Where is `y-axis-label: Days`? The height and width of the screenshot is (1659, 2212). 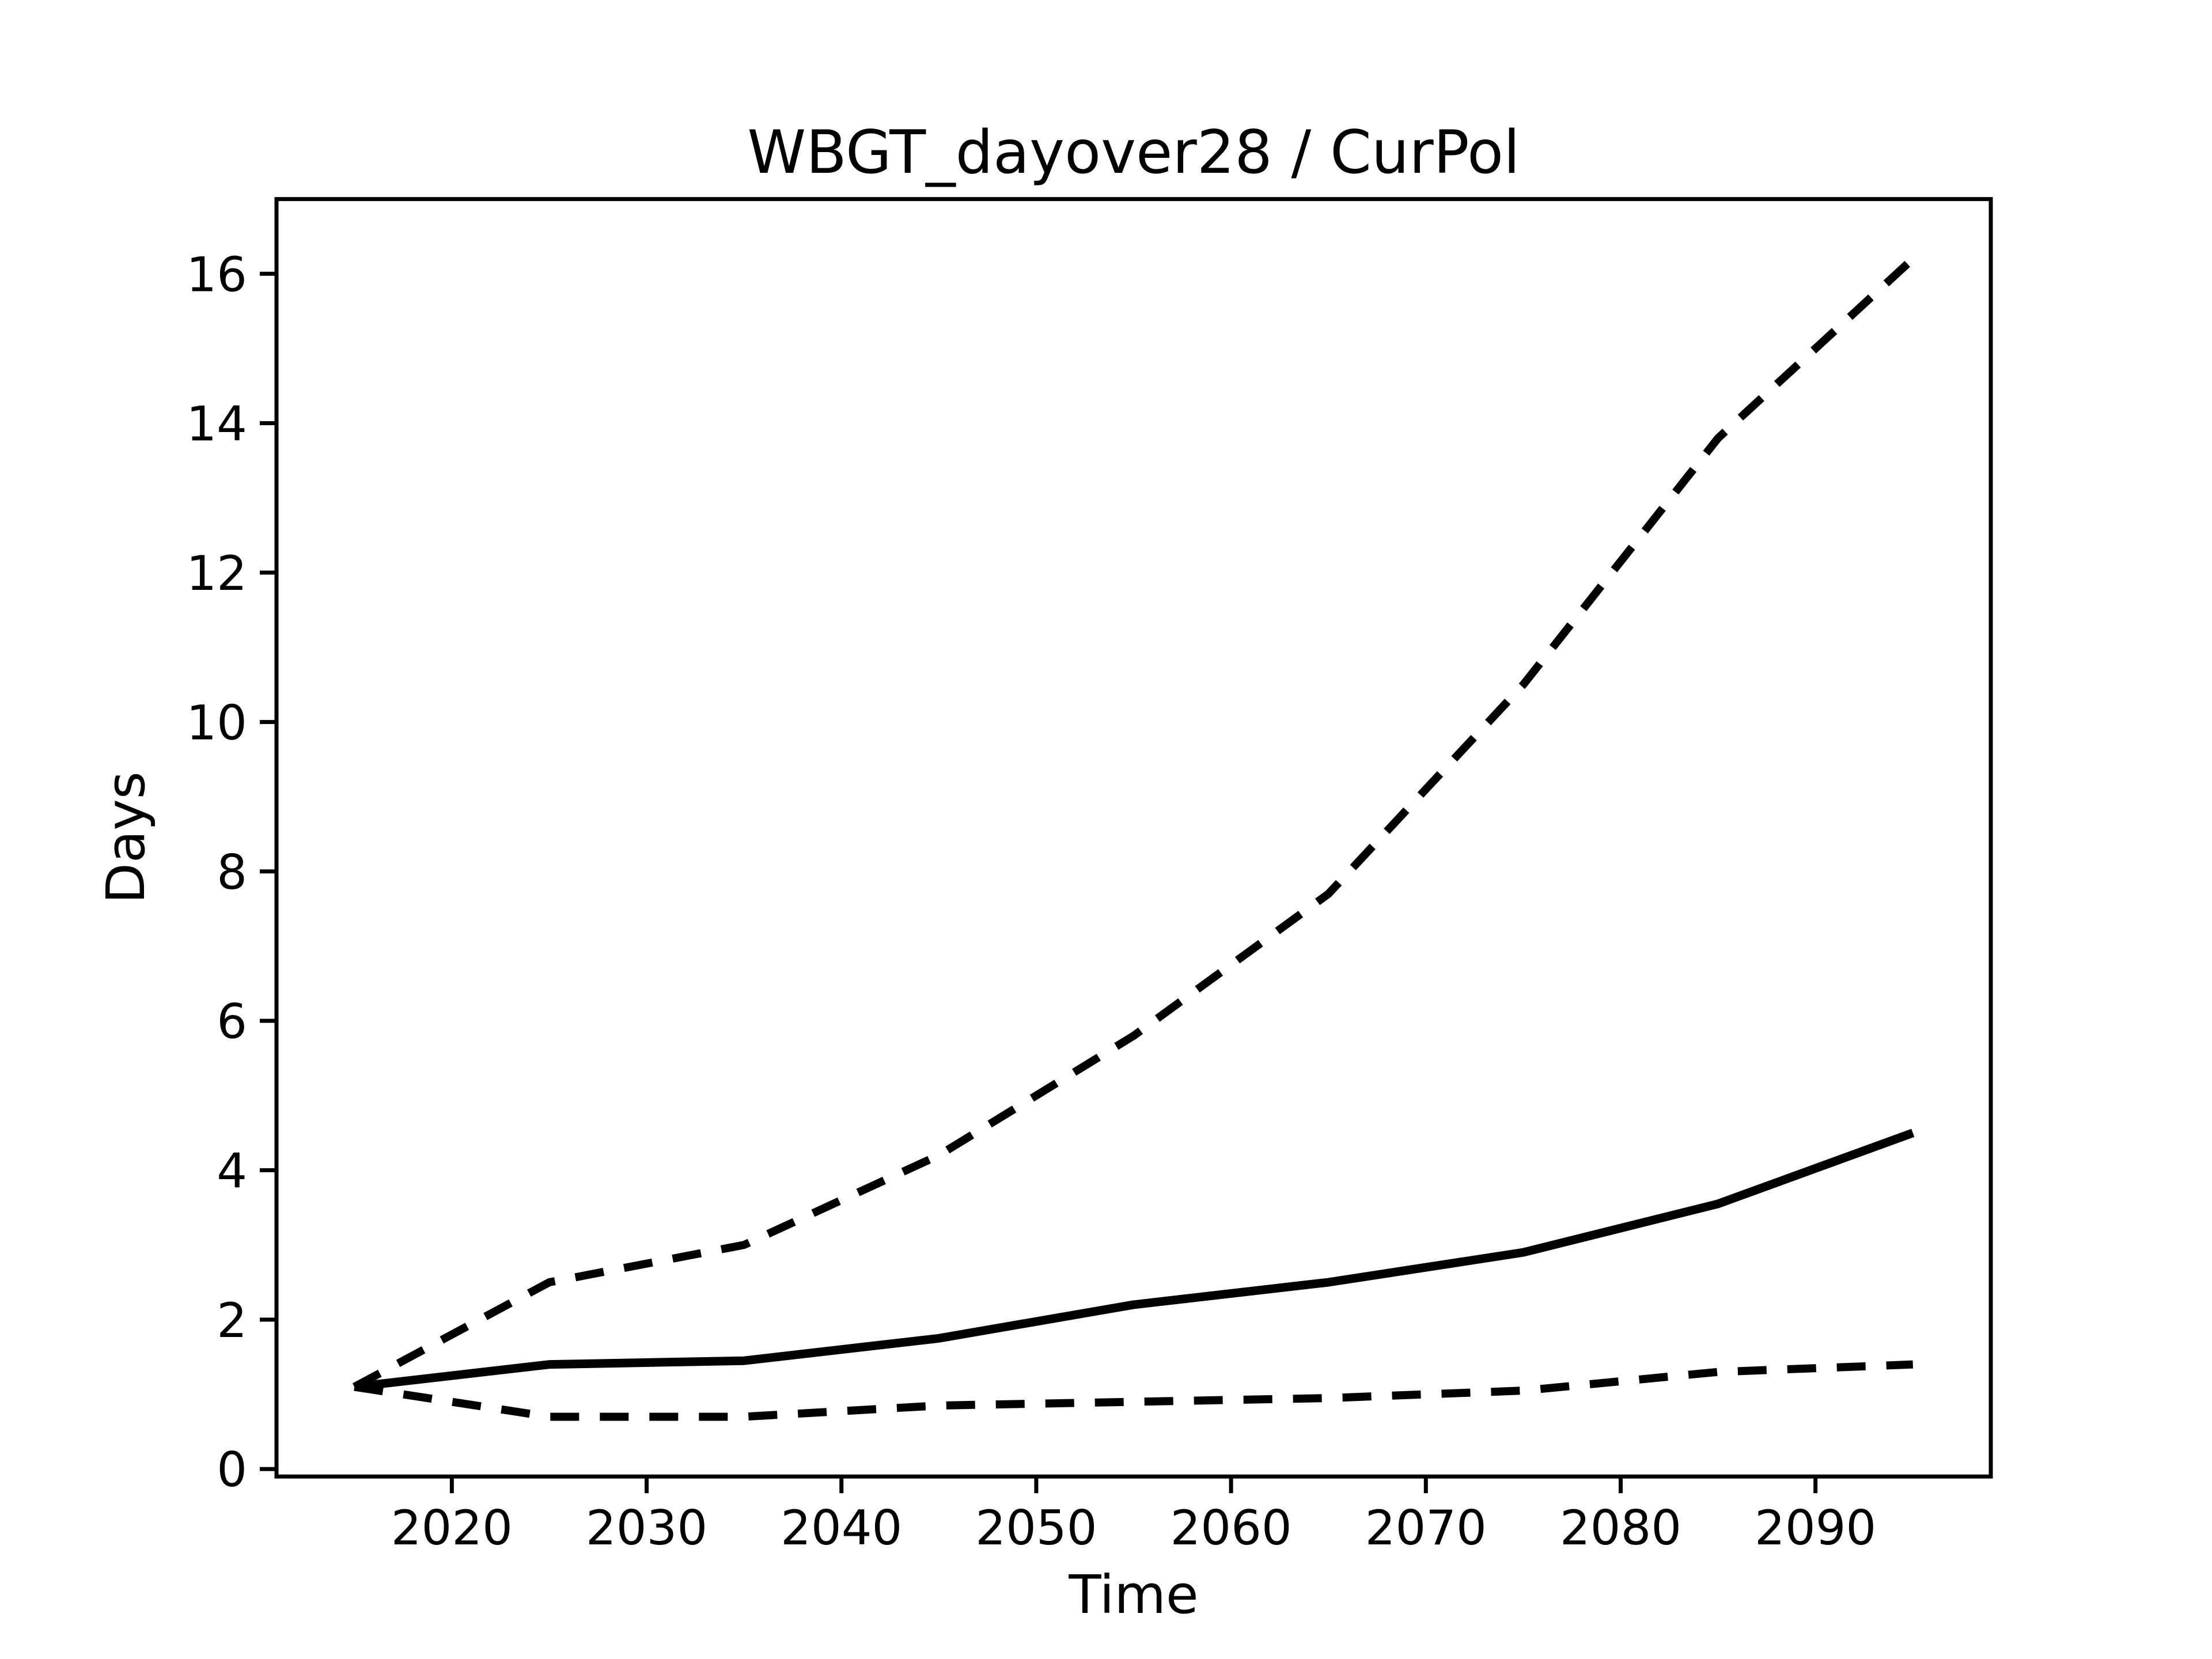
y-axis-label: Days is located at coordinates (126, 837).